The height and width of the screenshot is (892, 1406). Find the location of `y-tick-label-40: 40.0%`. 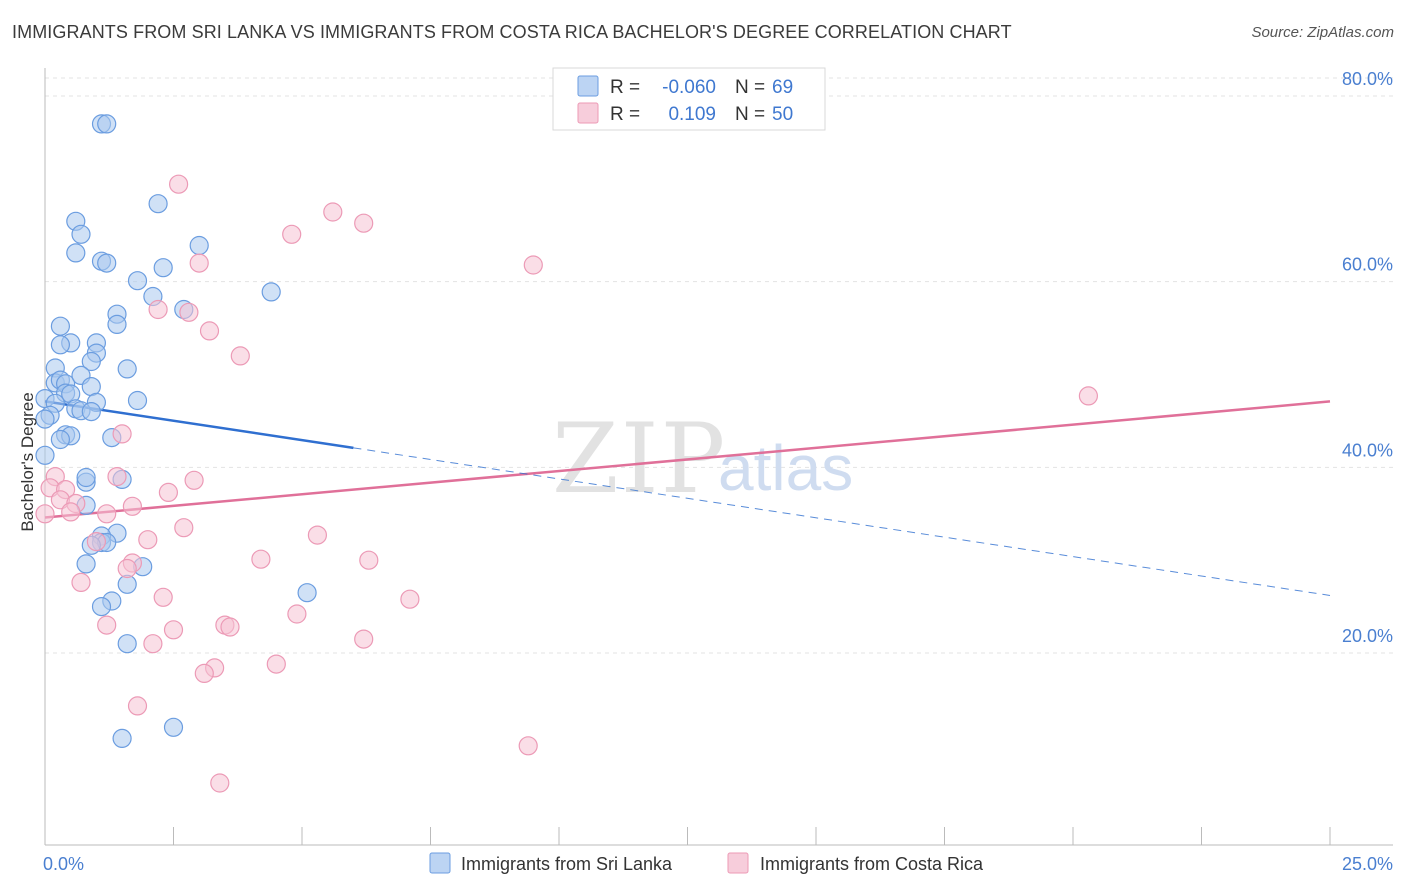

y-tick-label-40: 40.0% is located at coordinates (1367, 450).